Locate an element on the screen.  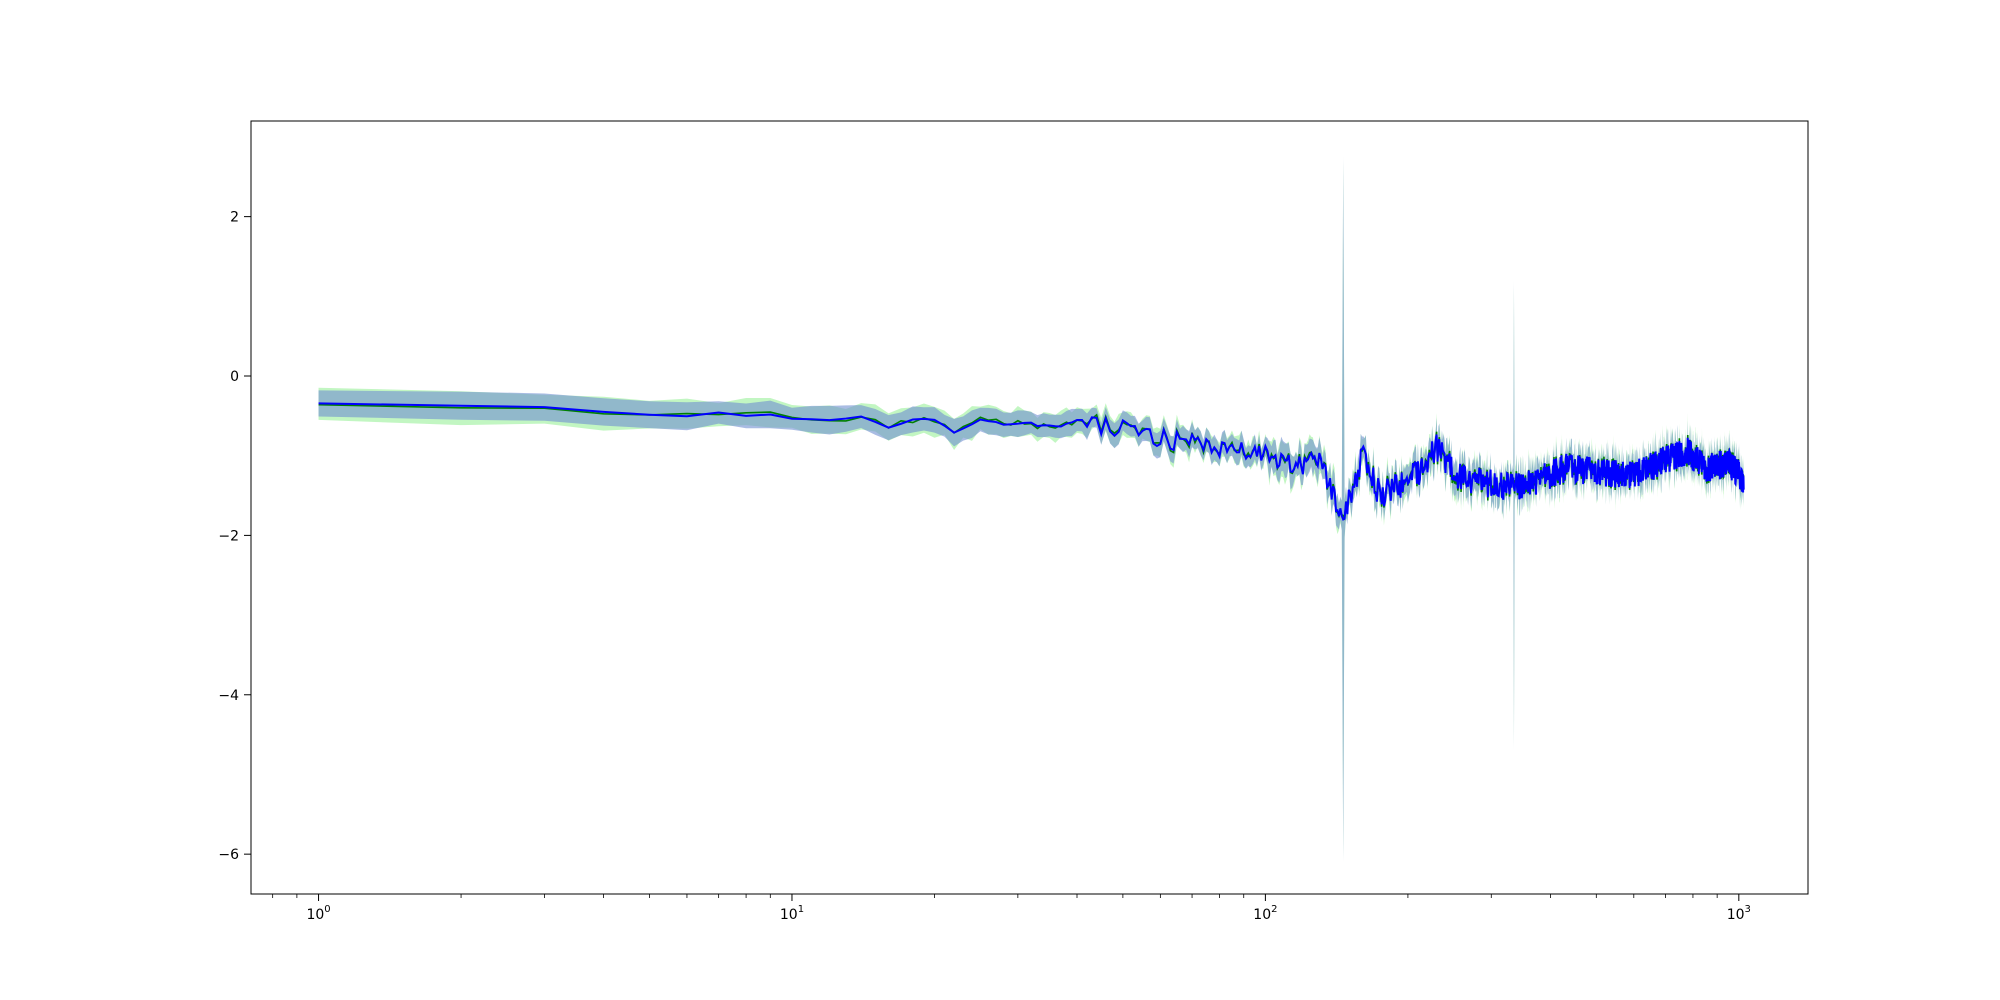
y-tick-label: 2 is located at coordinates (234, 218).